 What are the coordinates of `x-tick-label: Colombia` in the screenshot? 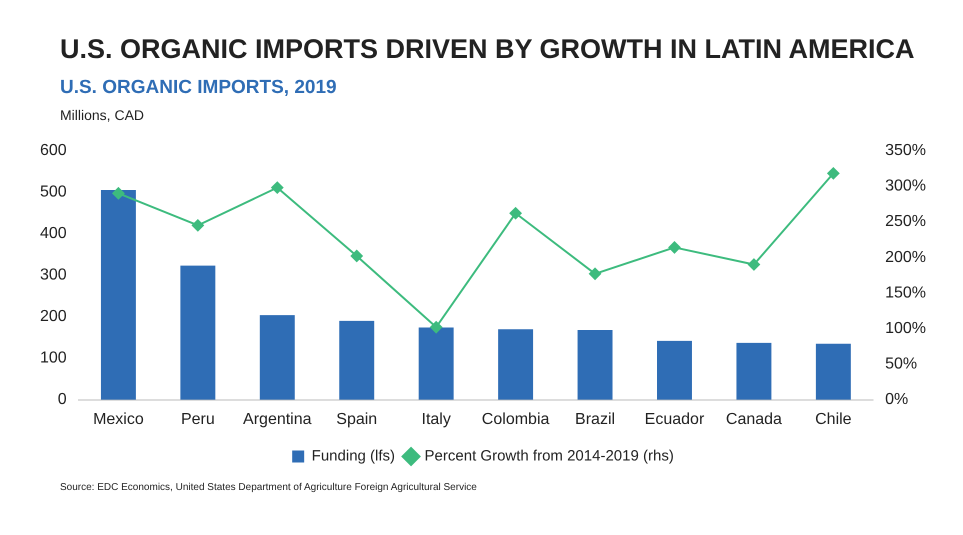 It's located at (516, 419).